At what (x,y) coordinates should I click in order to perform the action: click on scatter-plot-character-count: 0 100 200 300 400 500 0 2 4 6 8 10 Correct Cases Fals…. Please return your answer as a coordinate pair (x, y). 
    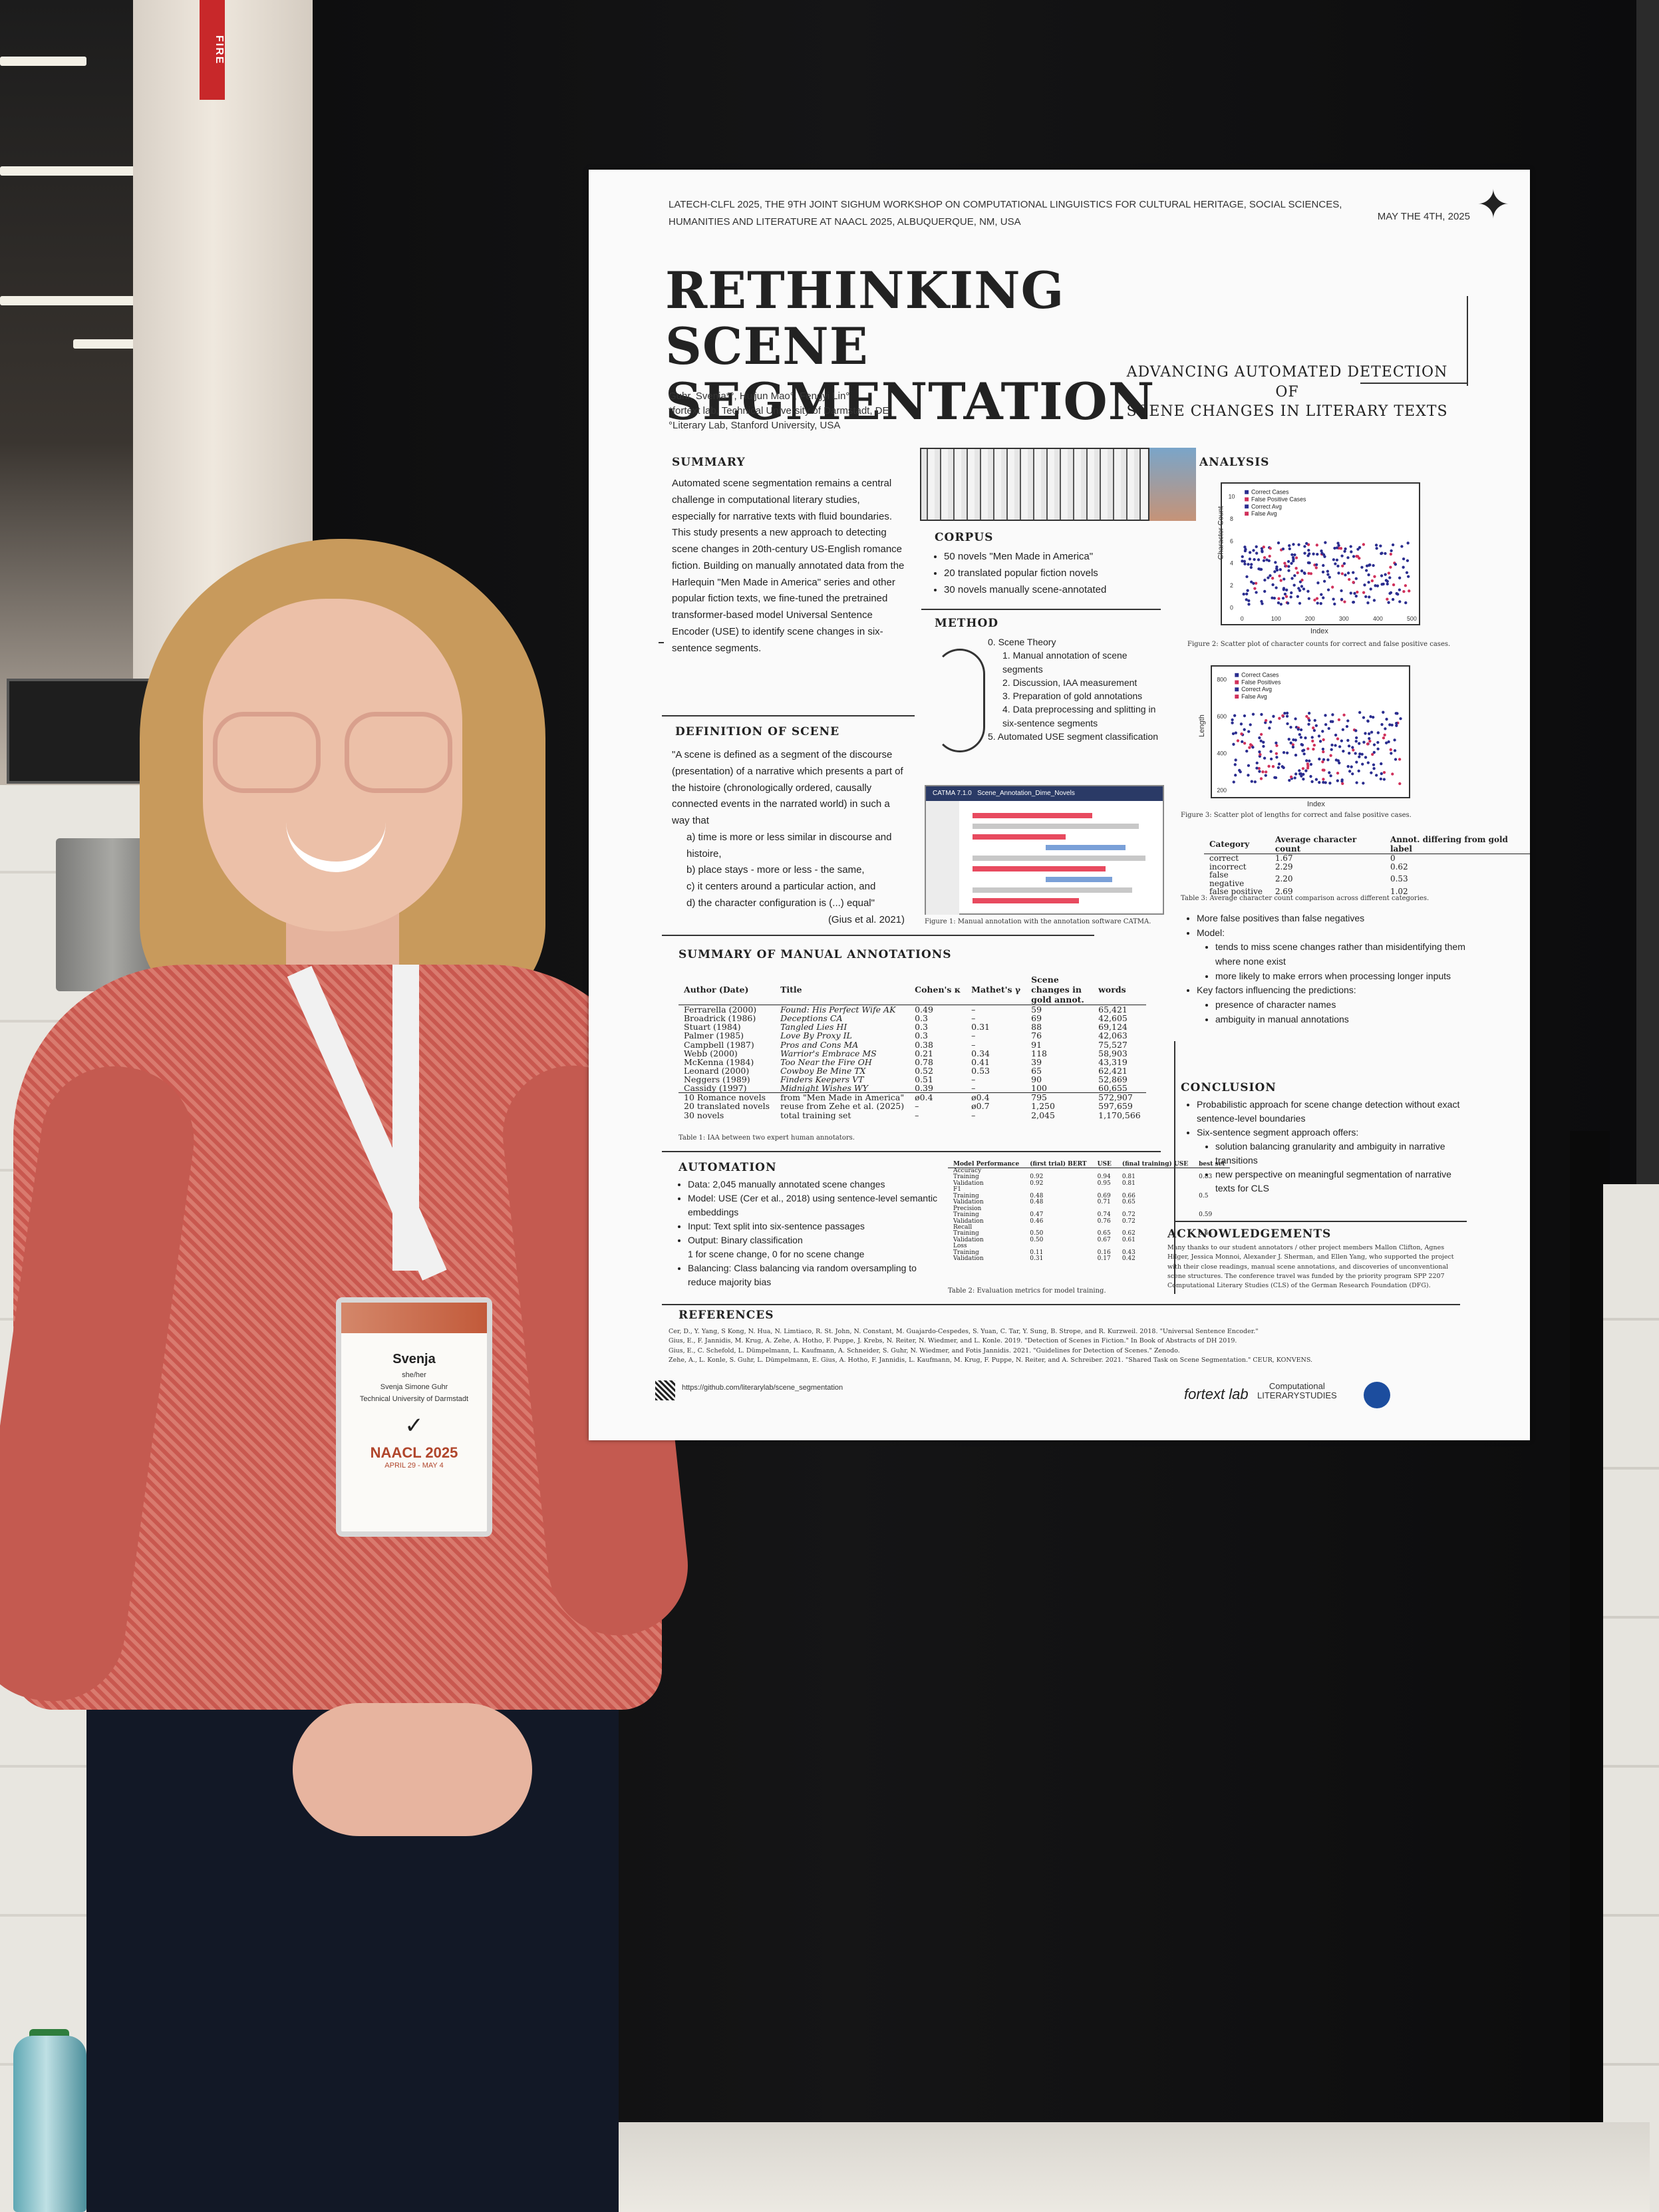
    Looking at the image, I should click on (1321, 553).